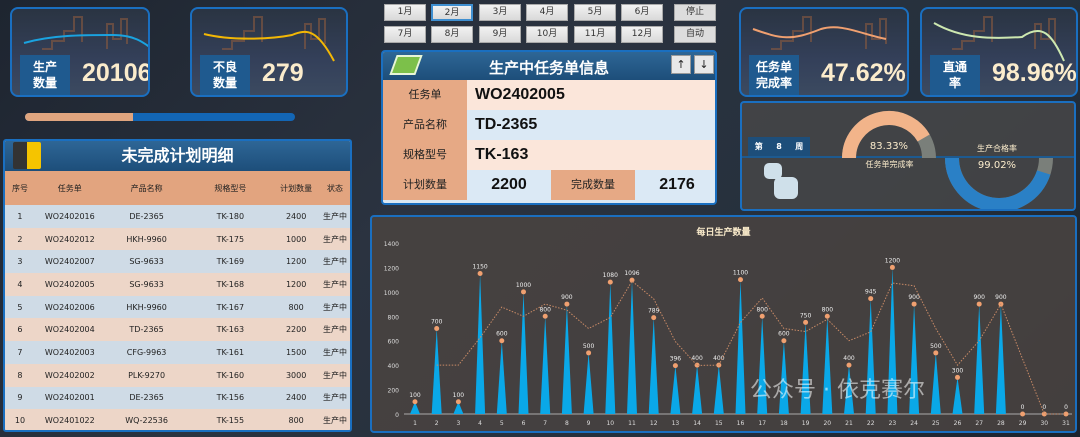 The image size is (1080, 437). I want to click on table-cell: 3, so click(20, 262).